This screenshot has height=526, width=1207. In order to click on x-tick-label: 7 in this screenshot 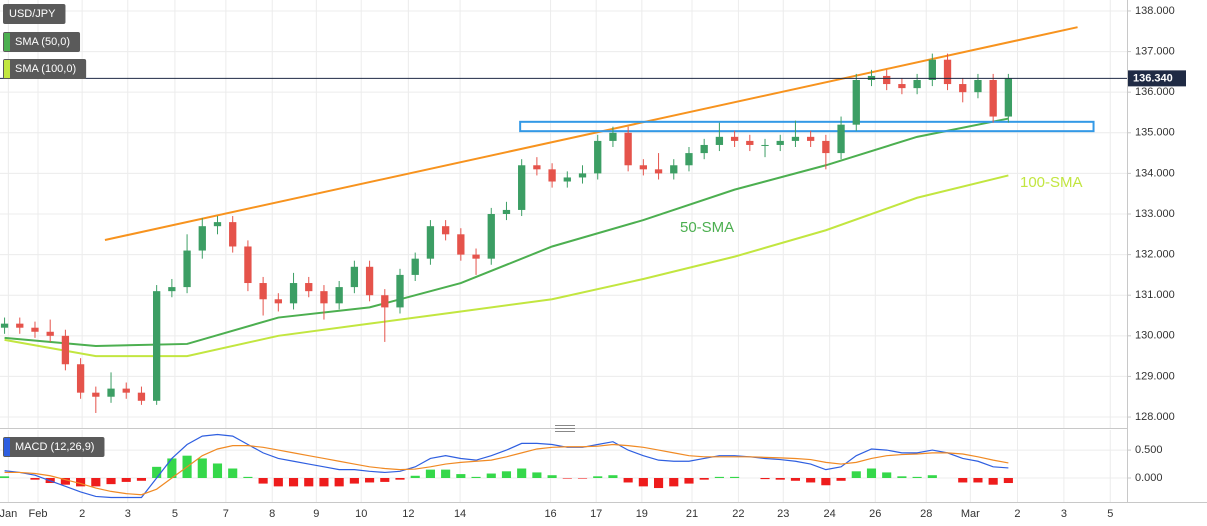, I will do `click(226, 514)`.